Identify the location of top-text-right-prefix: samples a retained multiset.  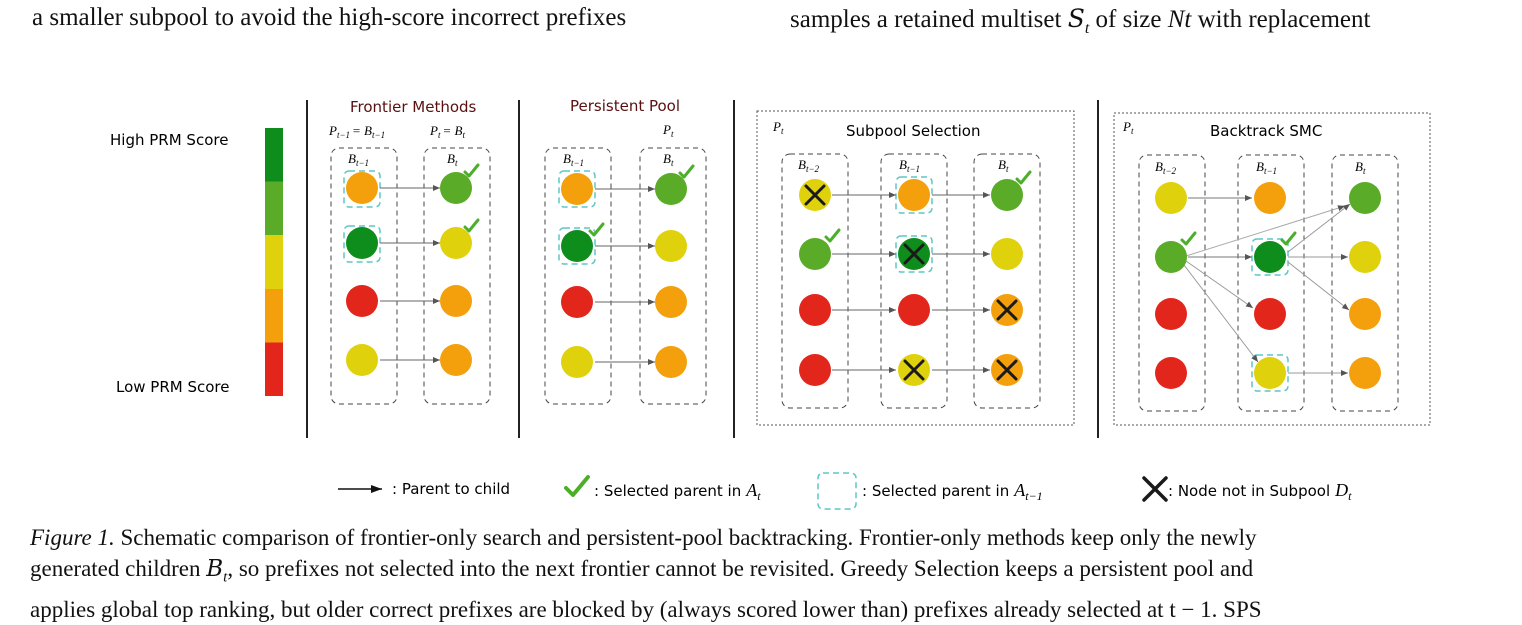
(926, 19).